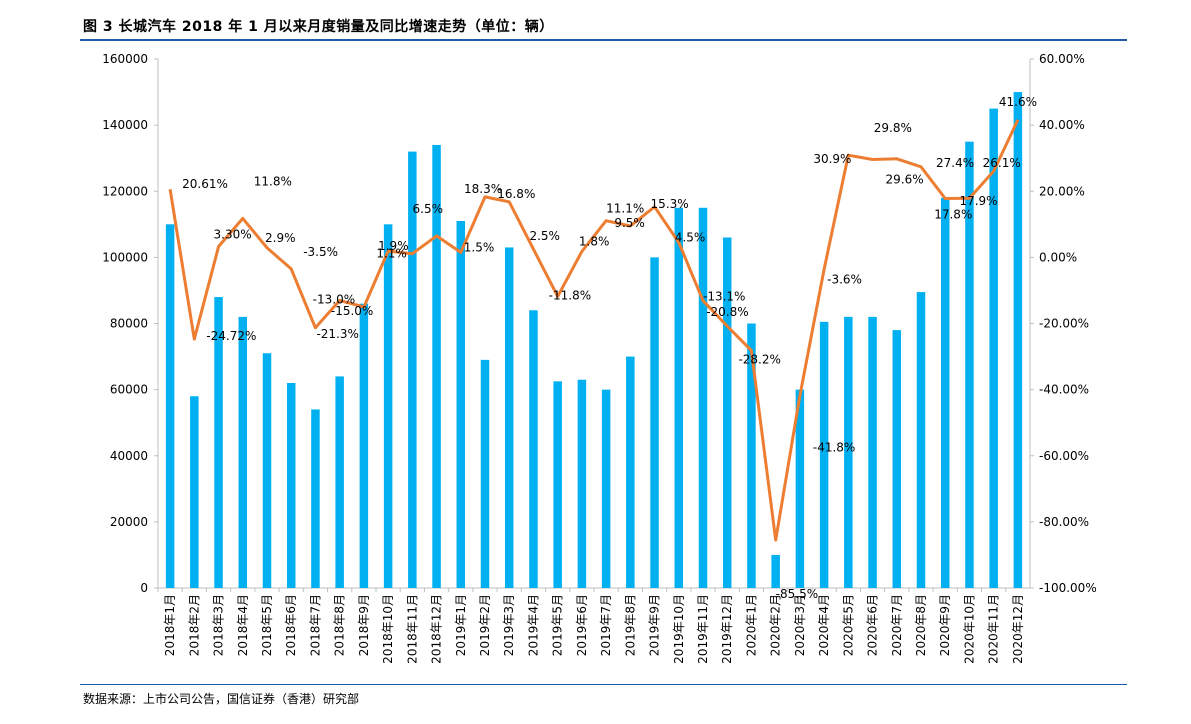  What do you see at coordinates (1062, 191) in the screenshot?
I see `right-tick-label: 20.00%` at bounding box center [1062, 191].